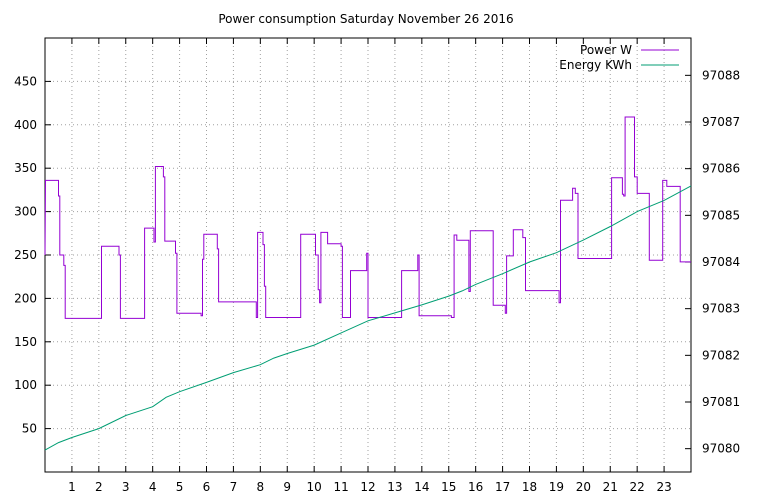 The width and height of the screenshot is (768, 500). I want to click on x-tick-label: 12, so click(367, 487).